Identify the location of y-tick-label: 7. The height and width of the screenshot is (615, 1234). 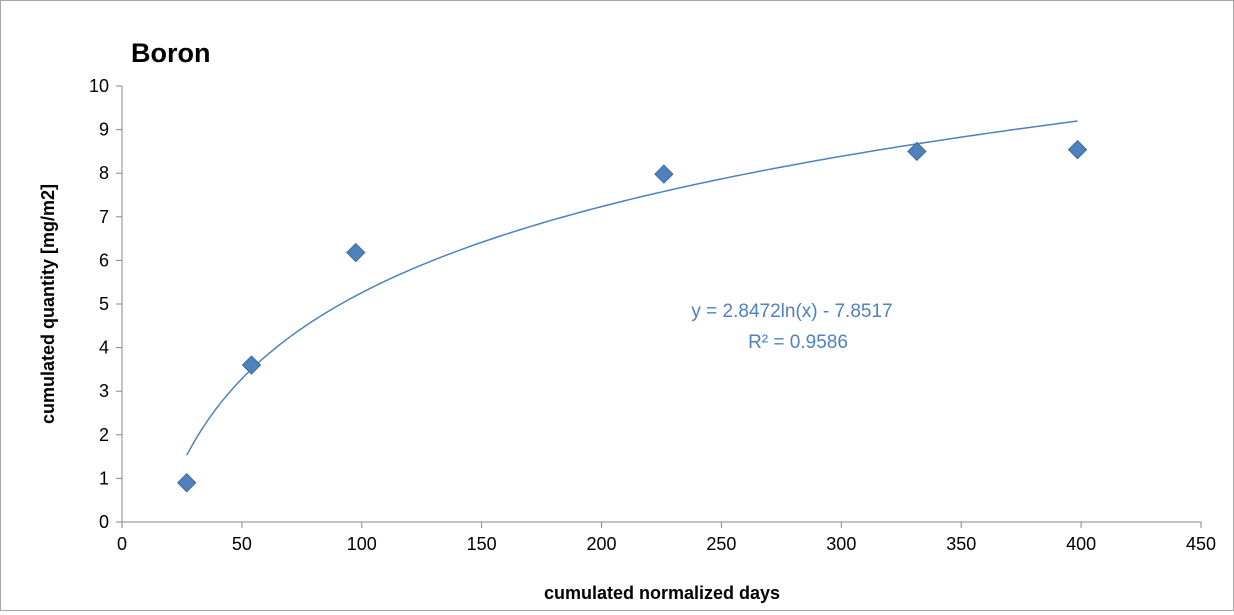
(104, 217).